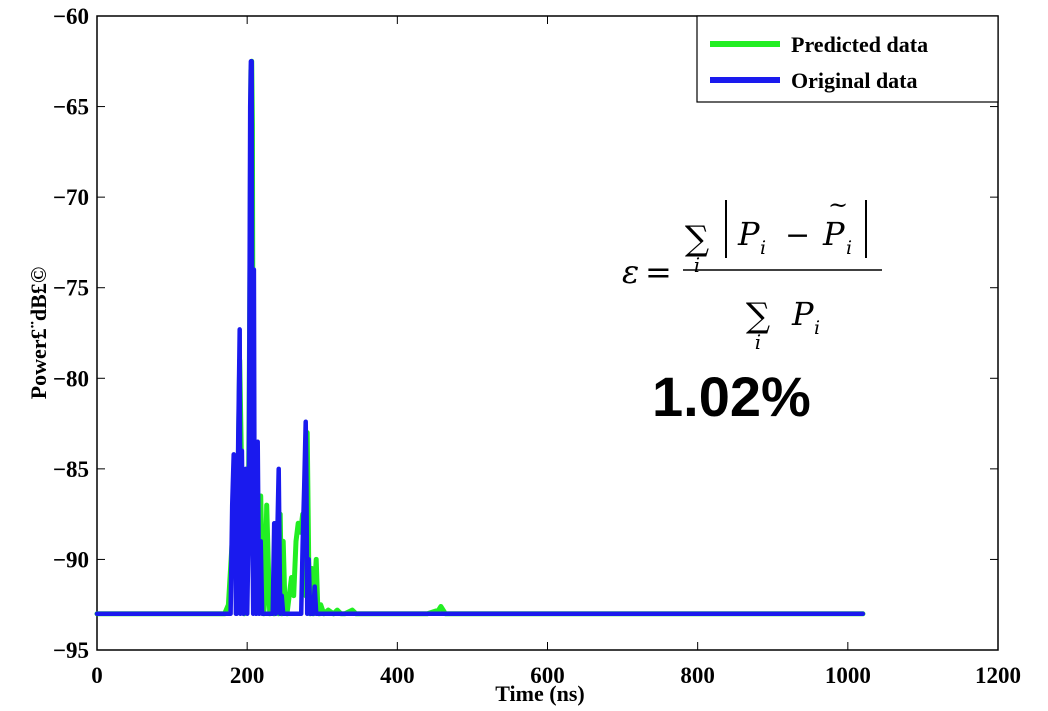 This screenshot has height=711, width=1048. Describe the element at coordinates (758, 342) in the screenshot. I see `denominator-sum-index: i` at that location.